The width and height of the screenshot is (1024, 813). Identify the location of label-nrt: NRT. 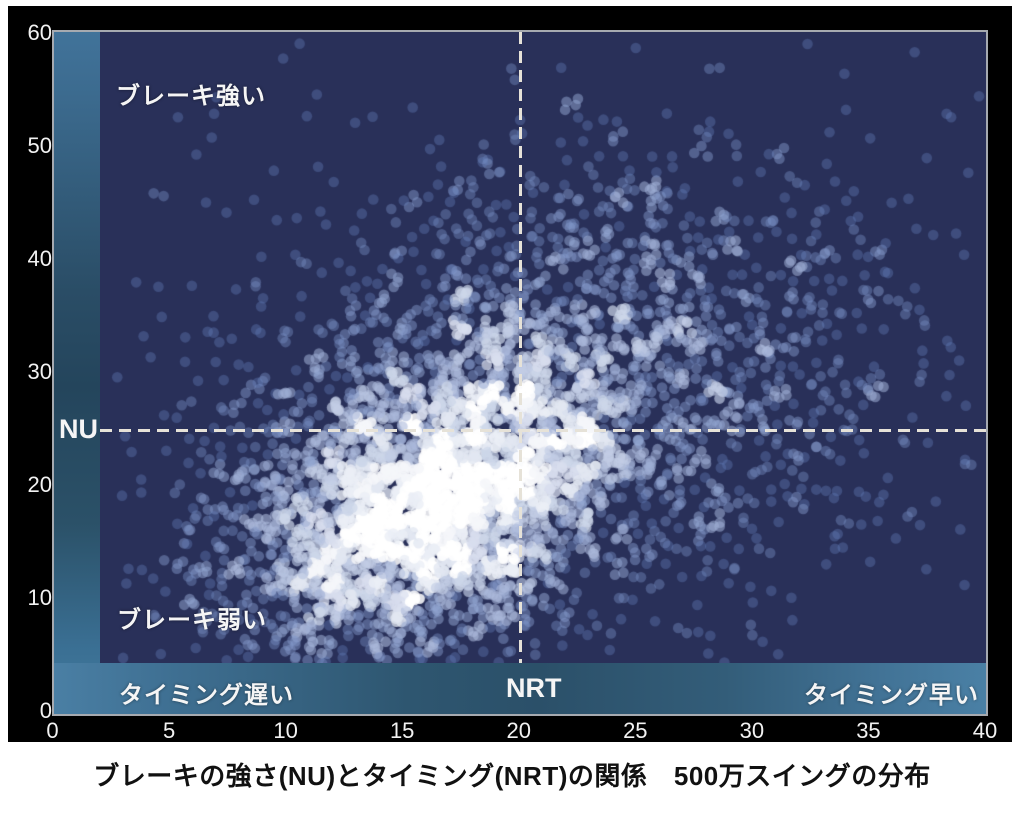
(534, 688).